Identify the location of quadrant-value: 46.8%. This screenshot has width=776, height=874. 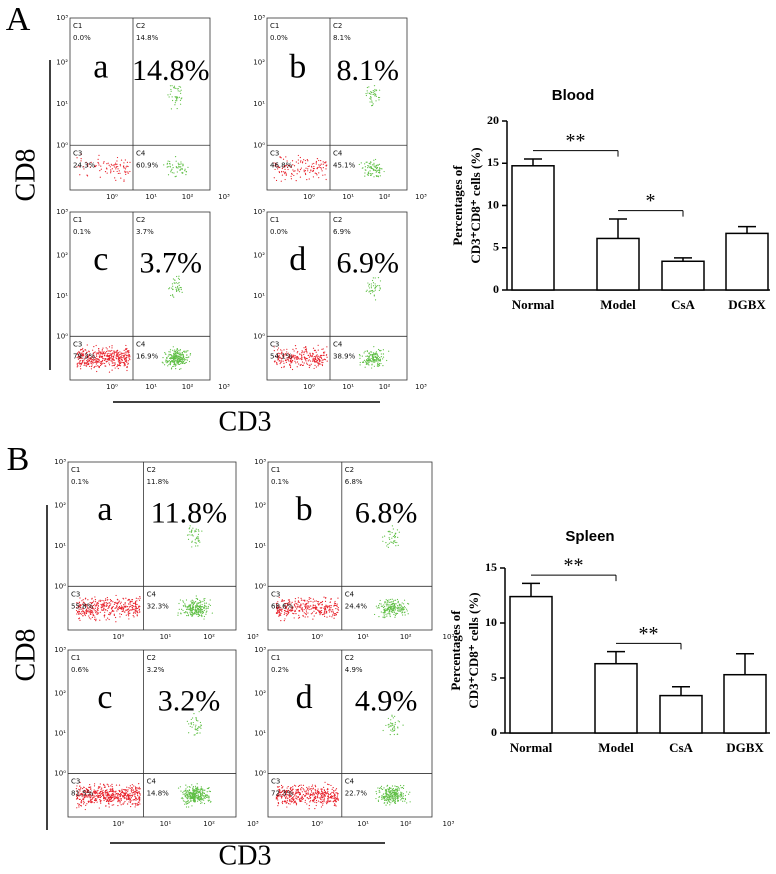
(281, 165).